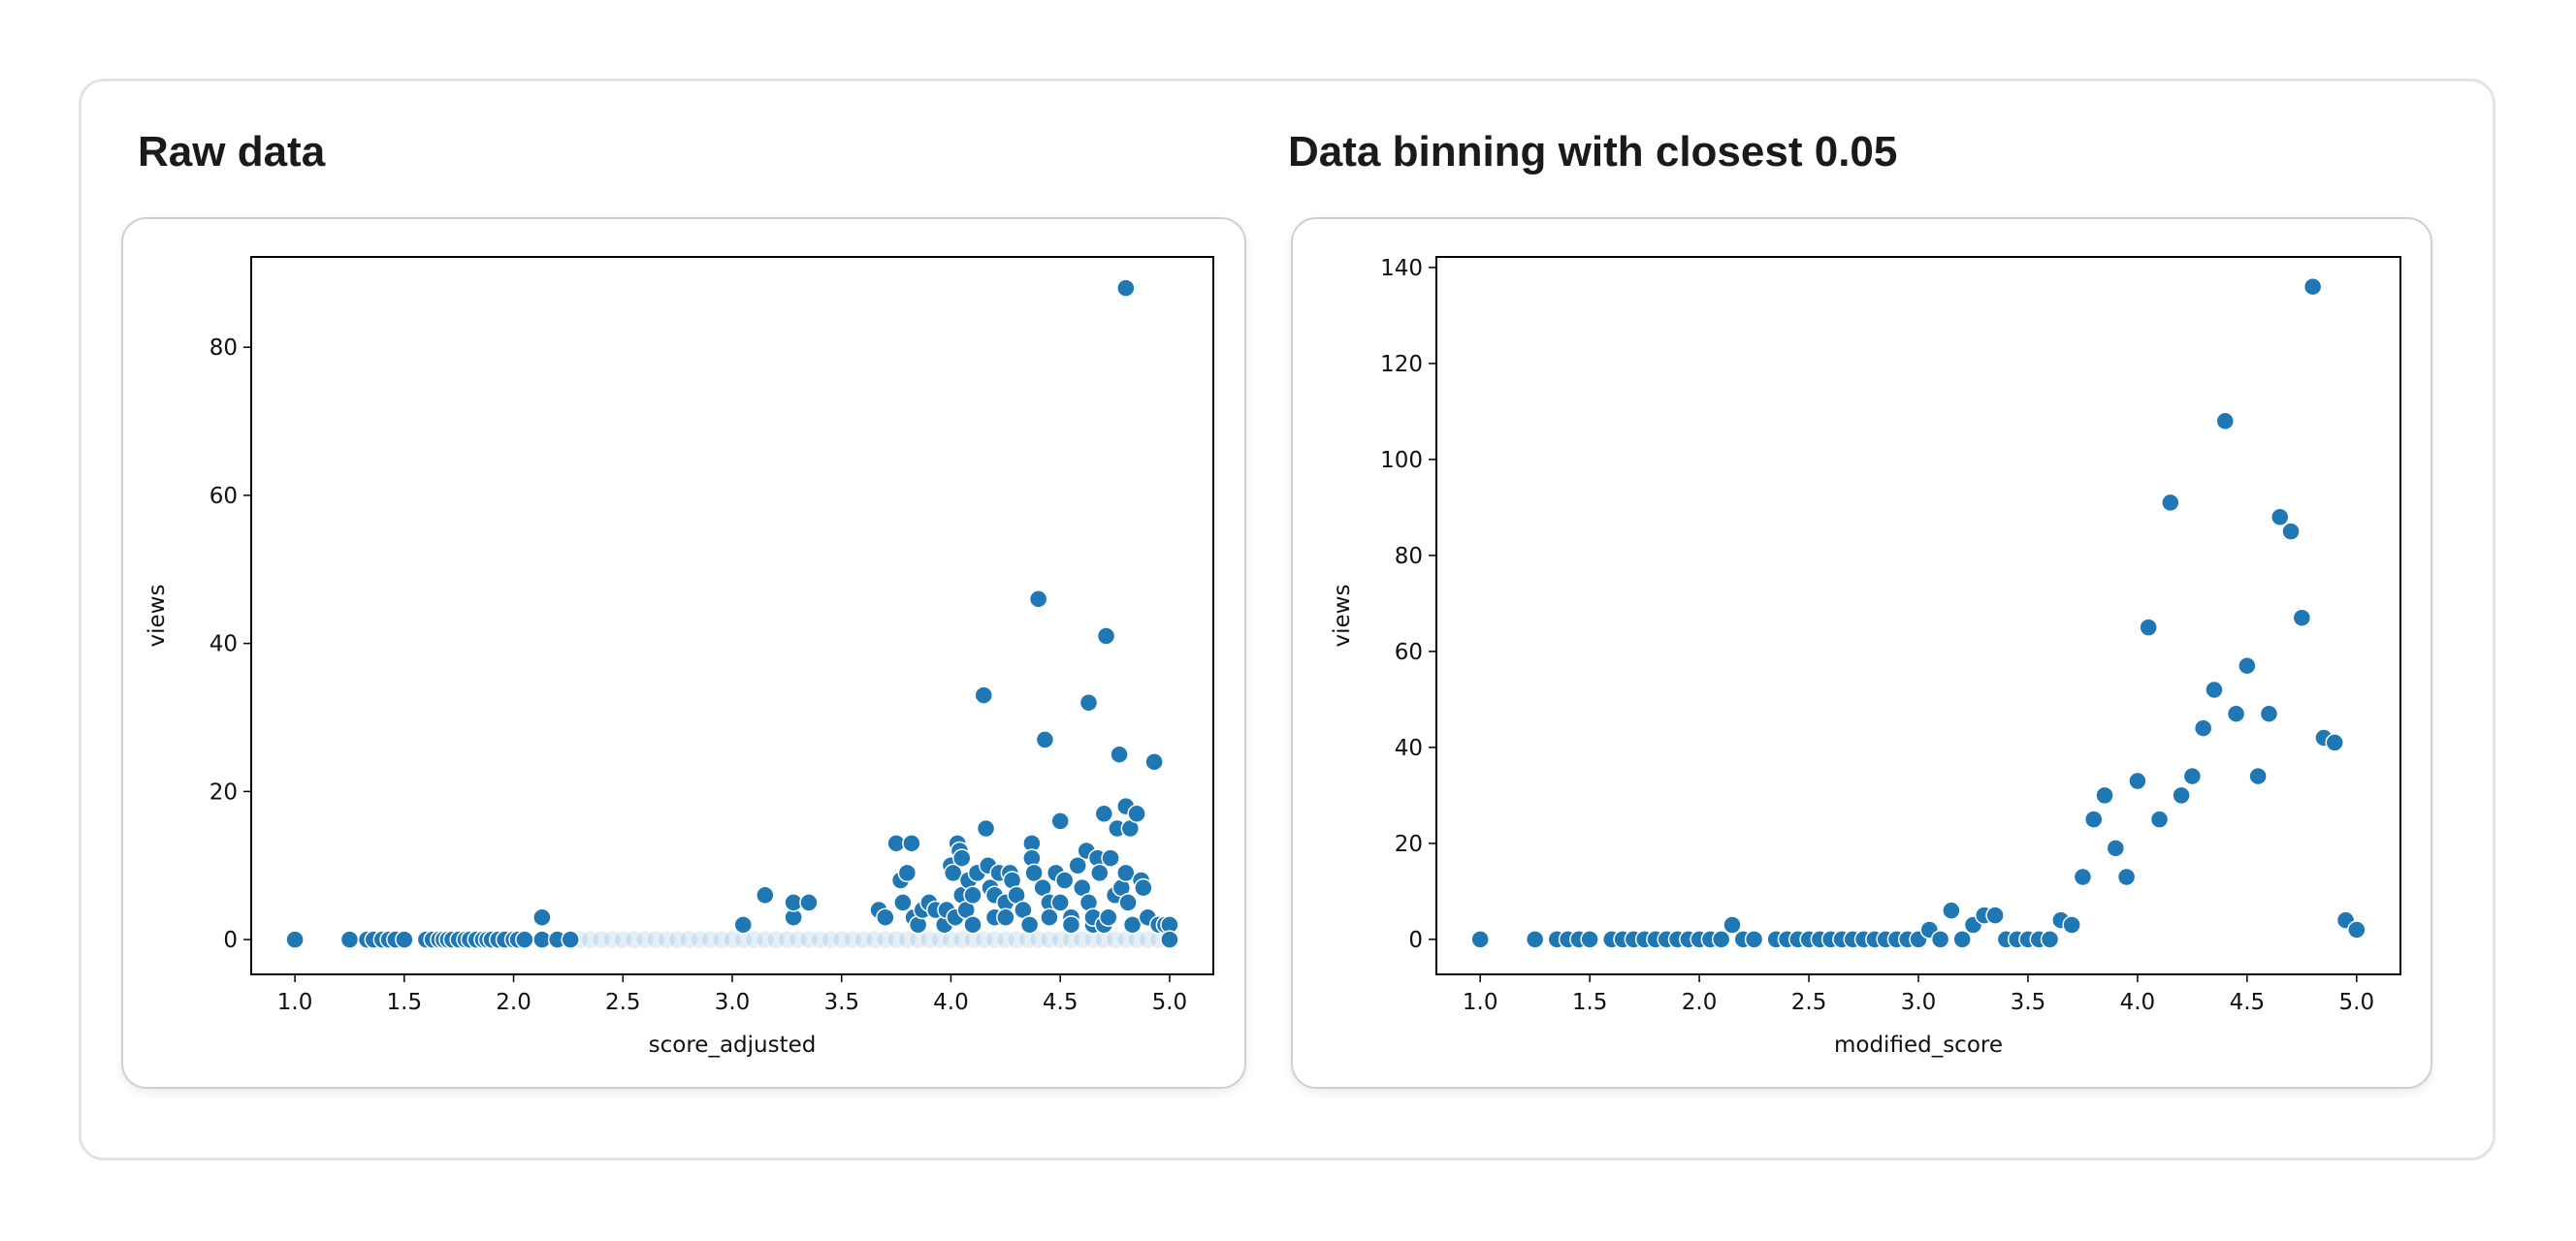  Describe the element at coordinates (1593, 151) in the screenshot. I see `binned-data-title: Data binning with closest 0.05` at that location.